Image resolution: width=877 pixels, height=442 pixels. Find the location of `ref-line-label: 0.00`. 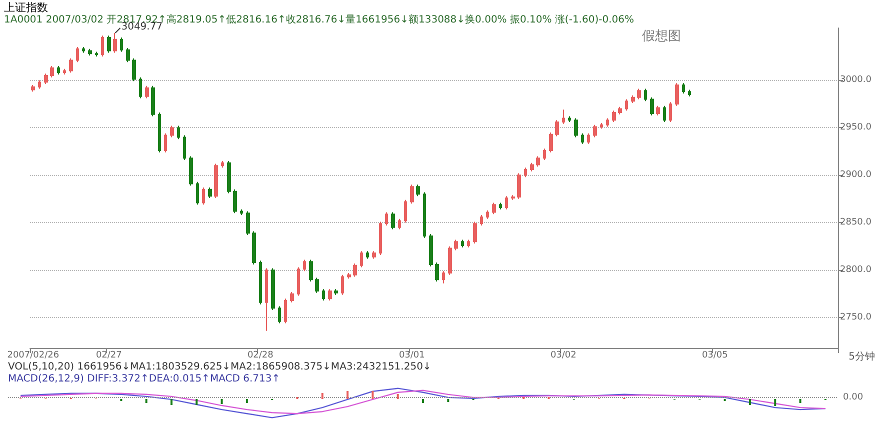

ref-line-label: 0.00 is located at coordinates (853, 397).